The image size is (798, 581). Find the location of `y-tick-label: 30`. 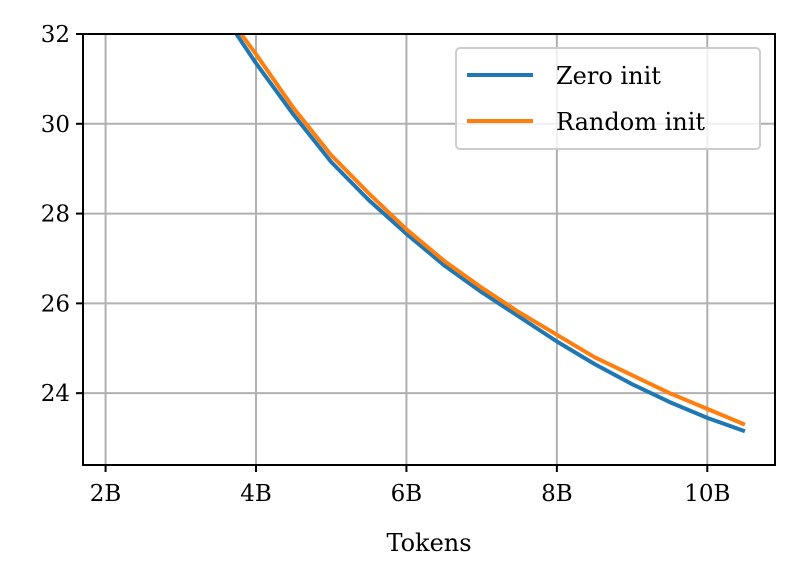

y-tick-label: 30 is located at coordinates (55, 125).